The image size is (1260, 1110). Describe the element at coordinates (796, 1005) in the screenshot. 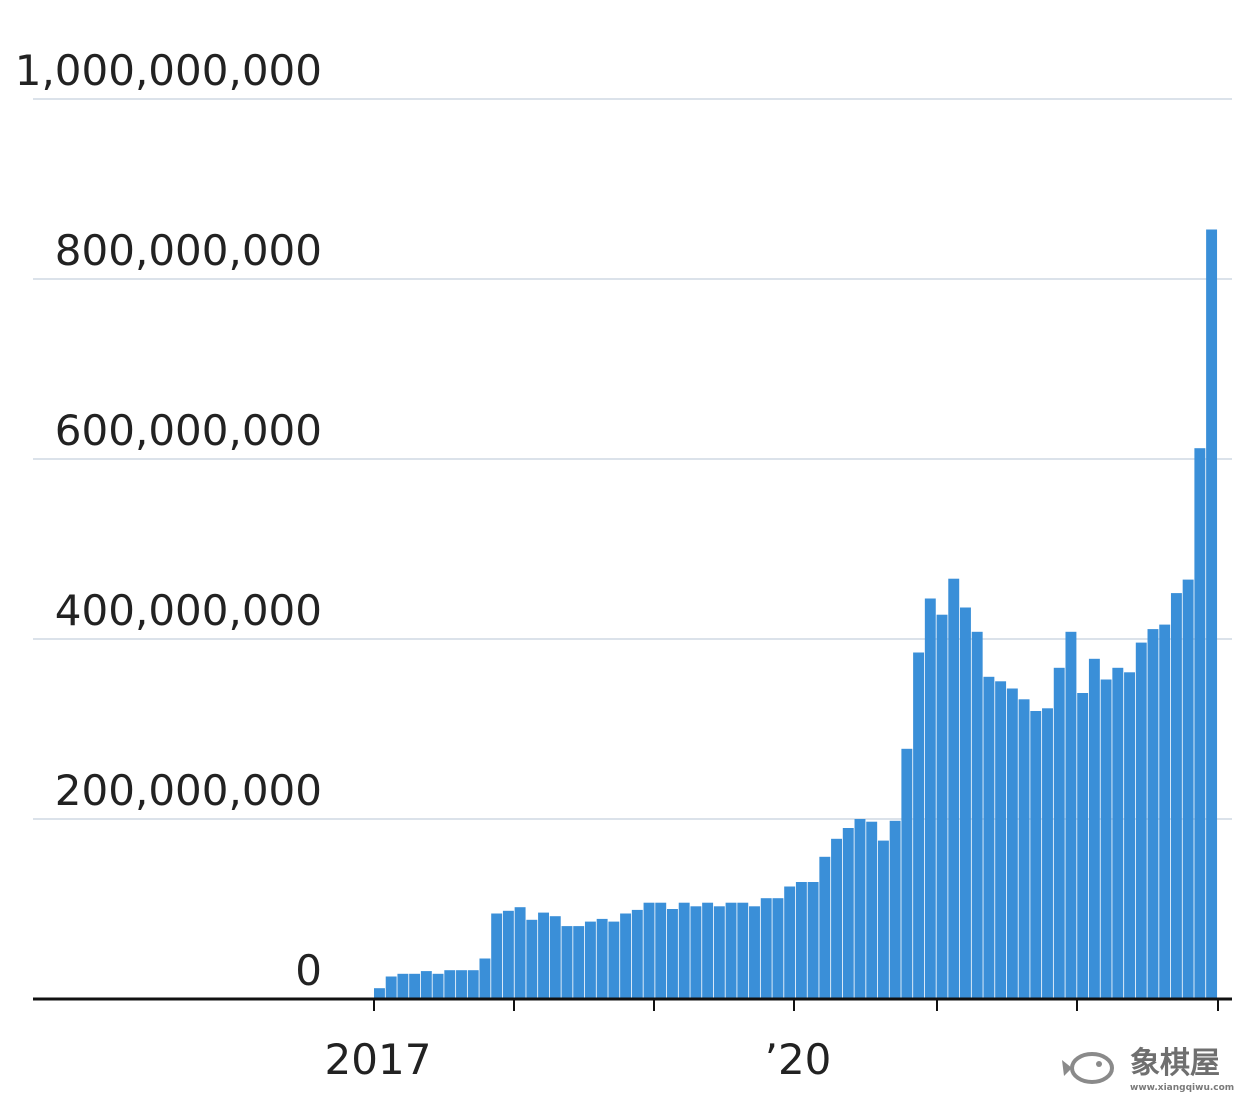

I see `x-axis-tick-marks` at that location.